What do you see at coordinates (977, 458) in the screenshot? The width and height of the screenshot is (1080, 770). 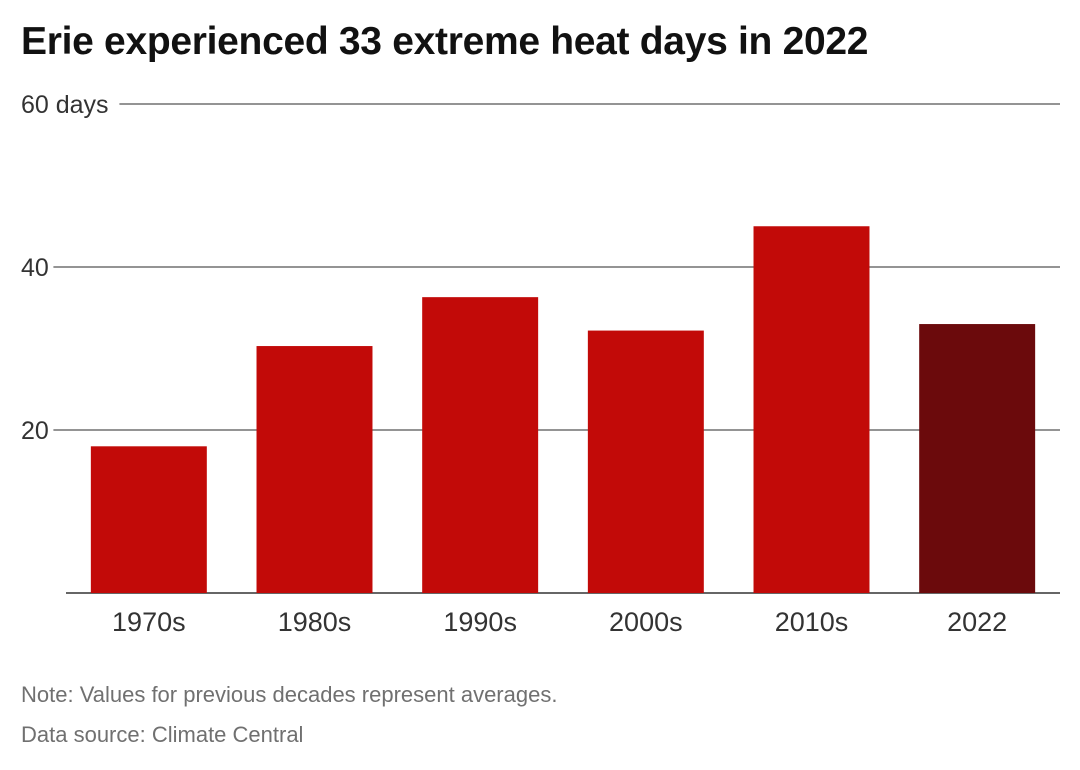 I see `bar-2022` at bounding box center [977, 458].